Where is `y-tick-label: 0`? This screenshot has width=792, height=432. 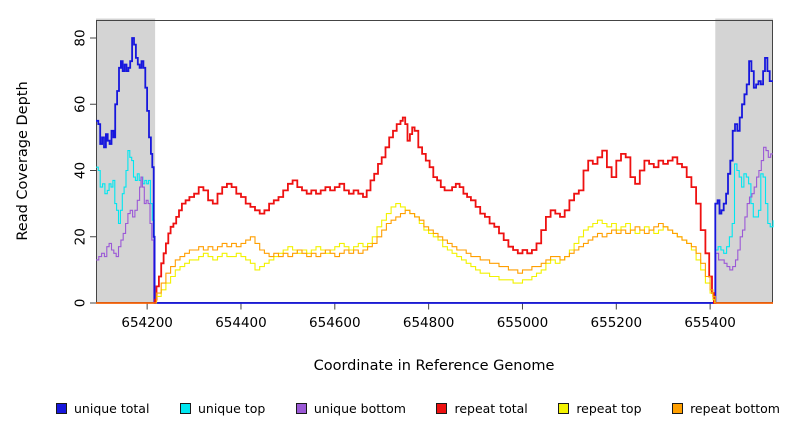 y-tick-label: 0 is located at coordinates (81, 303).